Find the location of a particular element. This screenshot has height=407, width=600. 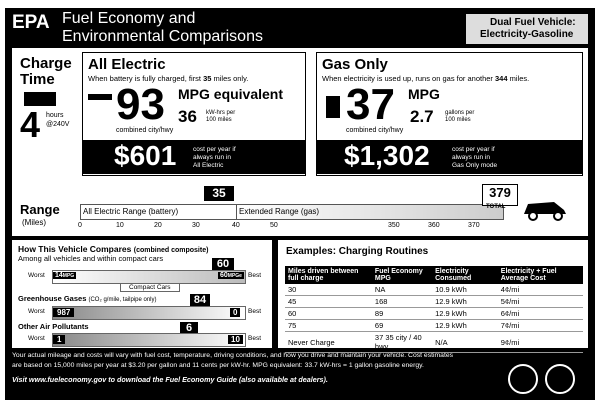

table-cell: 6¢/mi is located at coordinates (540, 313).